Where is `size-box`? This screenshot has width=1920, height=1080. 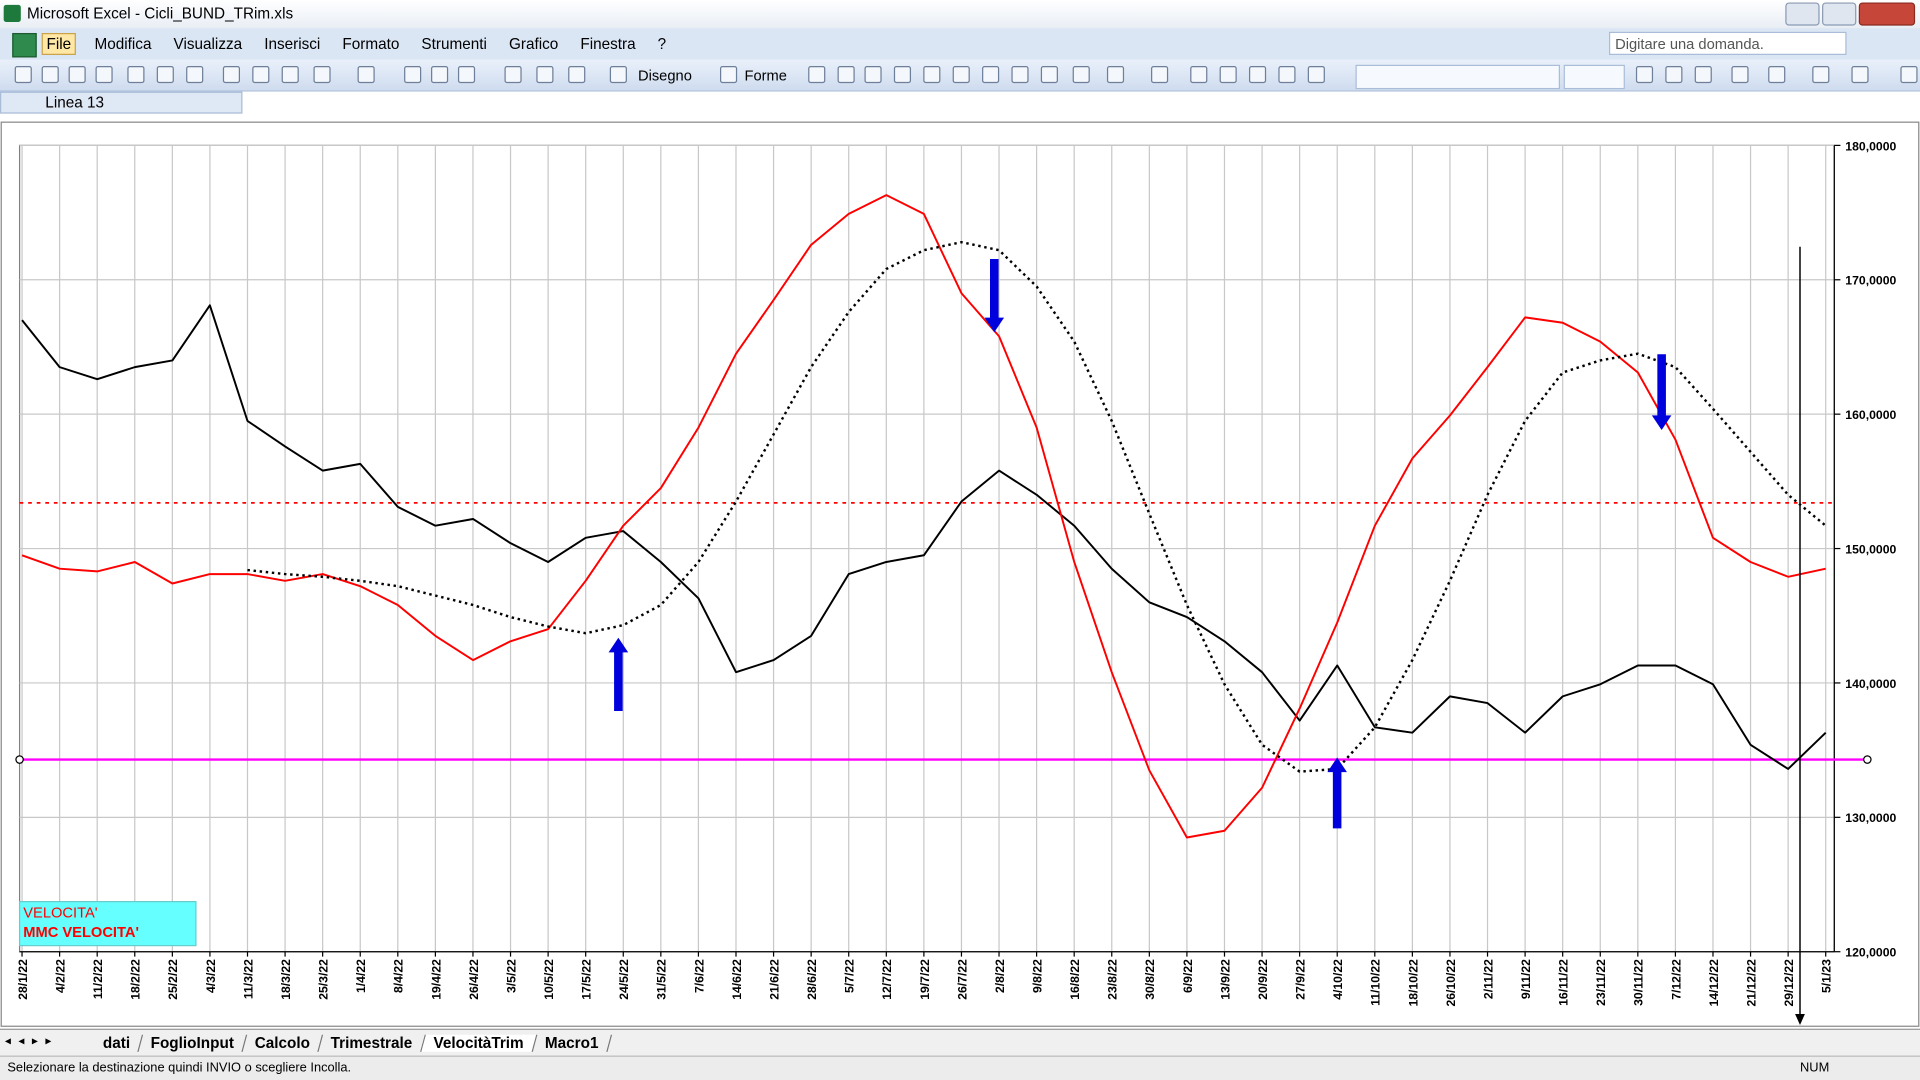
size-box is located at coordinates (1594, 77).